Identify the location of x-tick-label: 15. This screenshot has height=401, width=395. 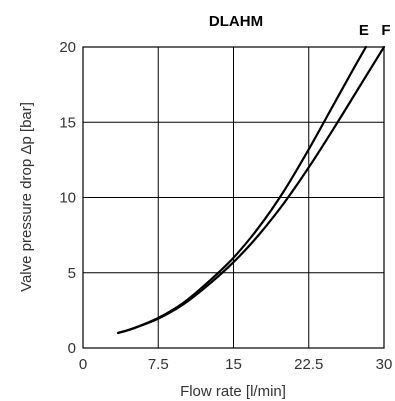
(233, 364).